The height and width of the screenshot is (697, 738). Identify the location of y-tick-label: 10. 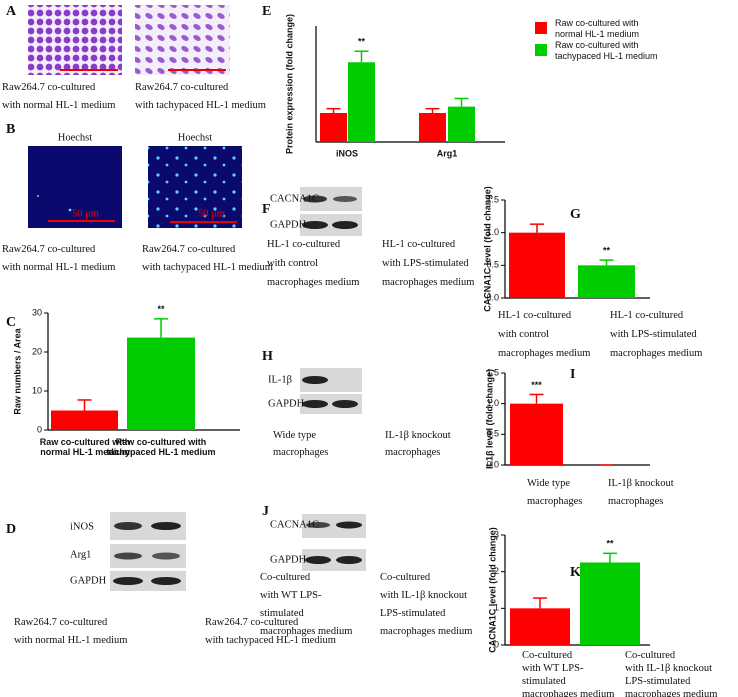
(37, 390).